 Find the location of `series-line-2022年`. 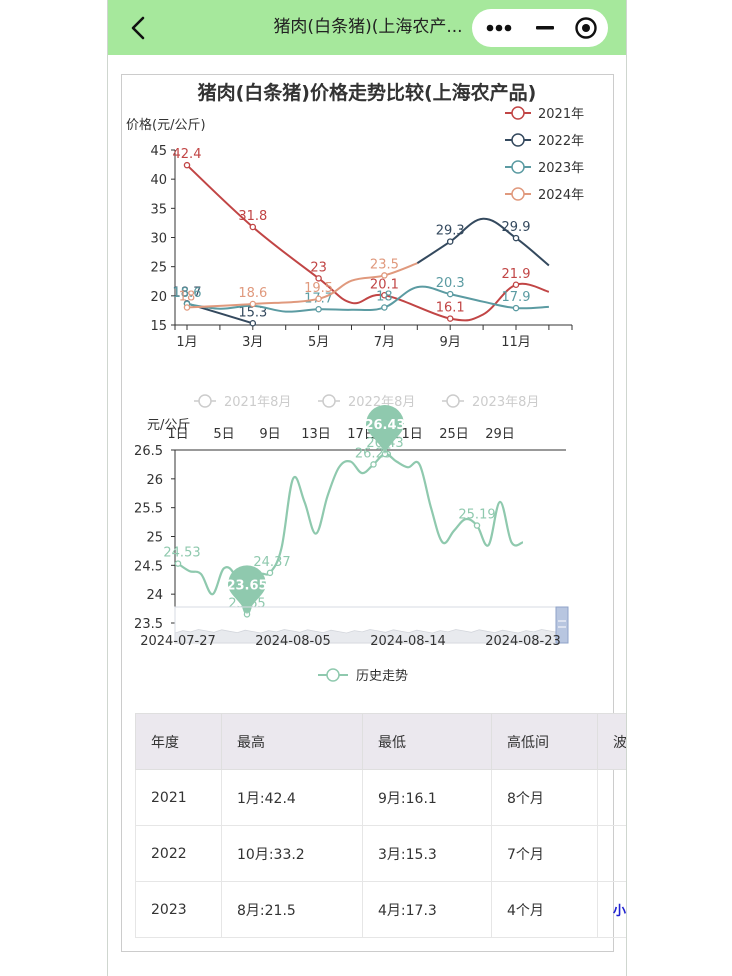

series-line-2022年 is located at coordinates (483, 242).